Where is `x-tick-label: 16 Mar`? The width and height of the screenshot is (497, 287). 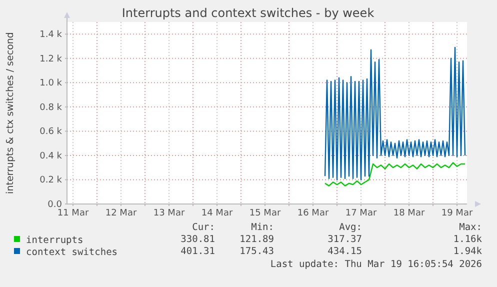
x-tick-label: 16 Mar is located at coordinates (313, 213).